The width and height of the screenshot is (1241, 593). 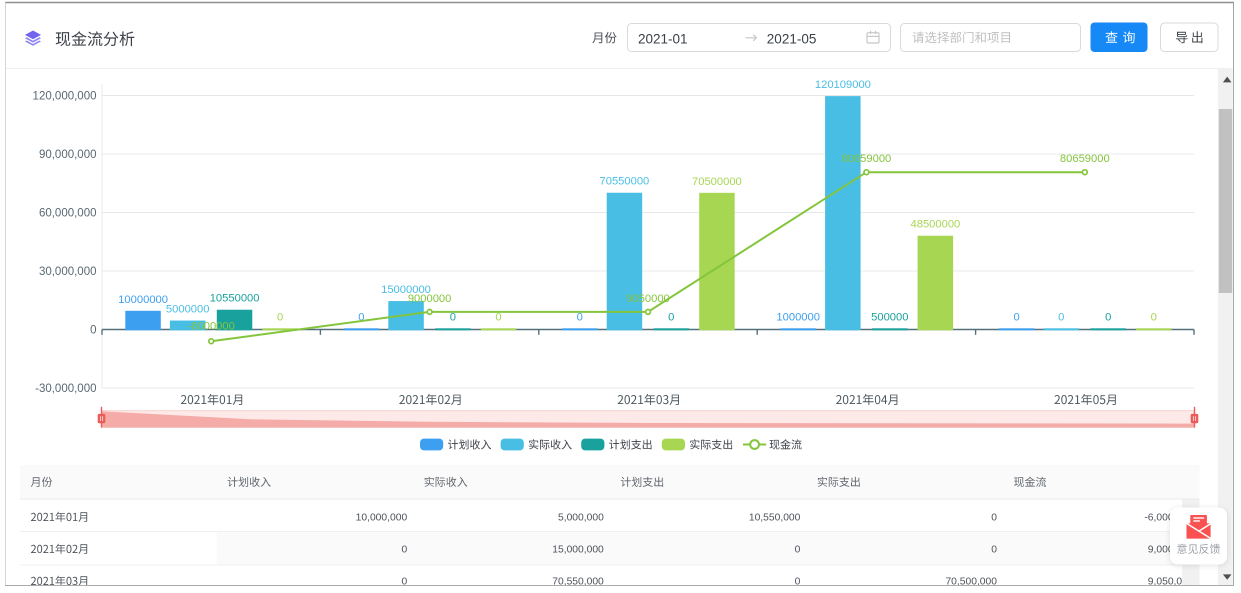 What do you see at coordinates (648, 299) in the screenshot?
I see `svg-text: 9050000` at bounding box center [648, 299].